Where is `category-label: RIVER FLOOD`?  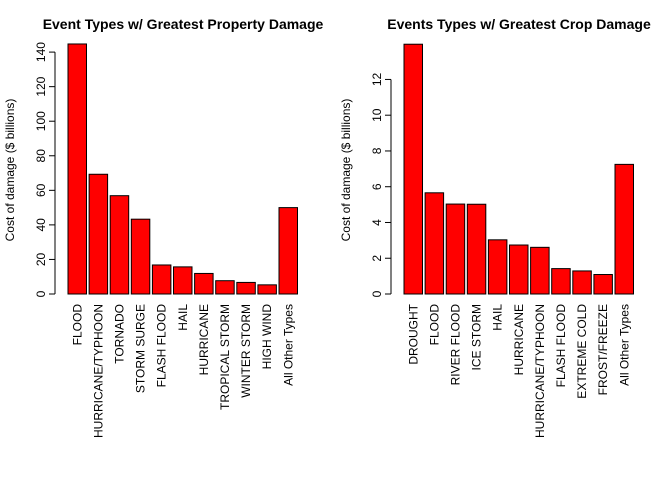
category-label: RIVER FLOOD is located at coordinates (455, 345).